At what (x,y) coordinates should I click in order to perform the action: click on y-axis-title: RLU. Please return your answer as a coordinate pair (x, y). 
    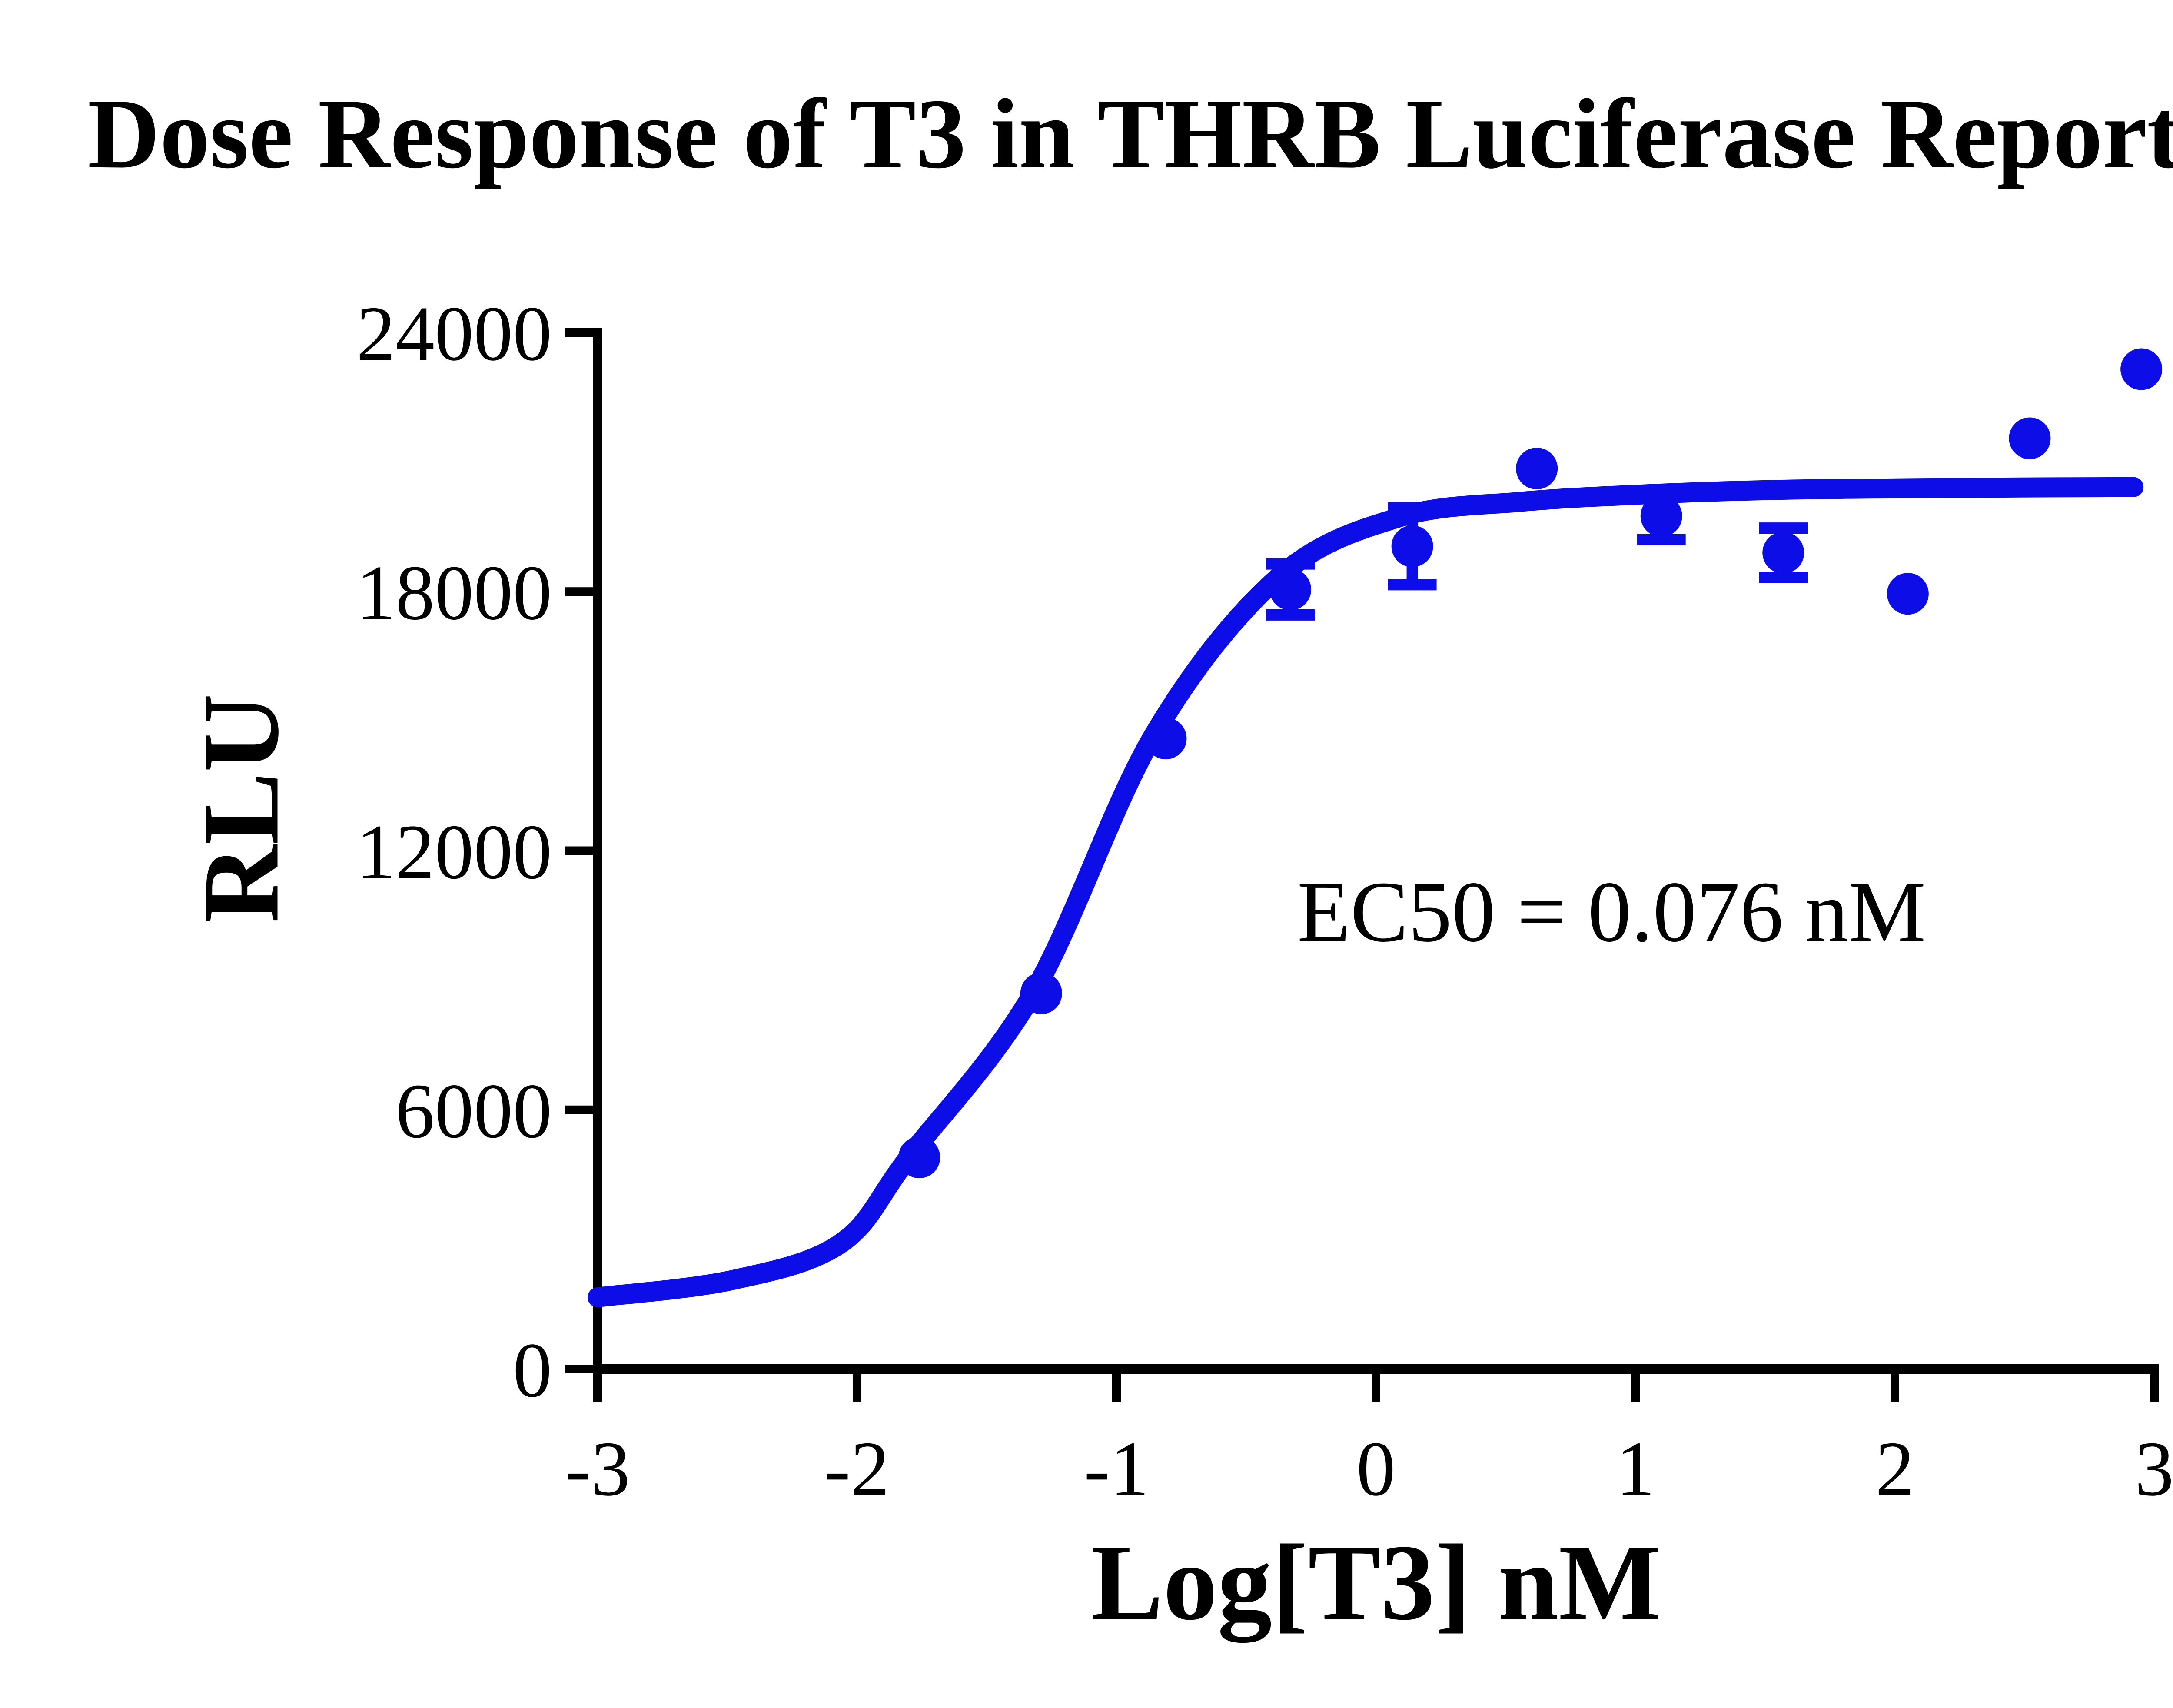
    Looking at the image, I should click on (241, 808).